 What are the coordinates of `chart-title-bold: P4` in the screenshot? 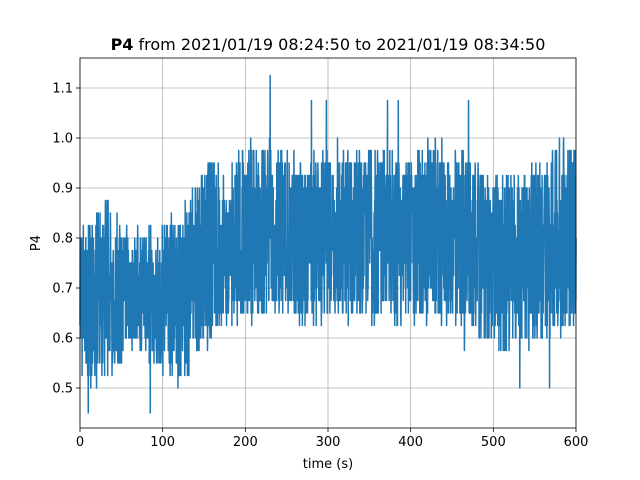 It's located at (122, 44).